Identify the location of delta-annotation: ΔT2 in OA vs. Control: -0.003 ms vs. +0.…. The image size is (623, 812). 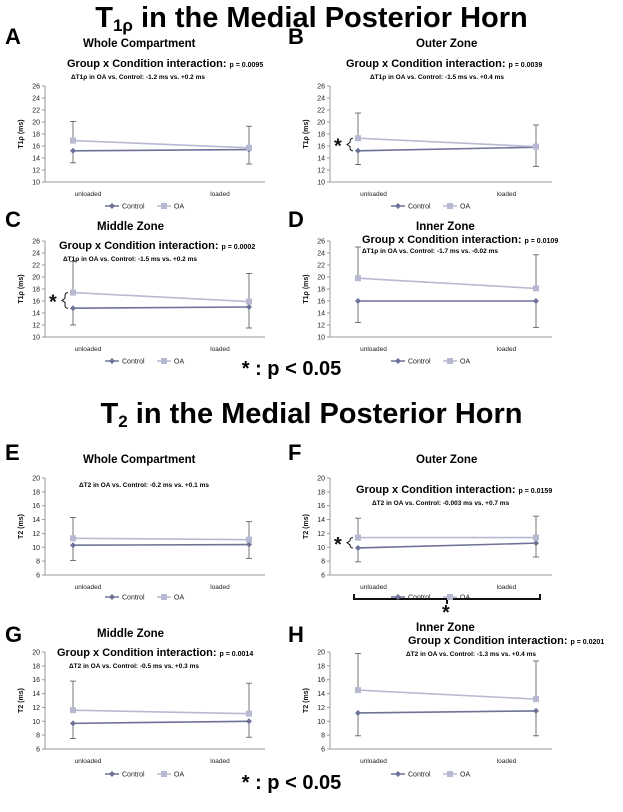
(441, 503).